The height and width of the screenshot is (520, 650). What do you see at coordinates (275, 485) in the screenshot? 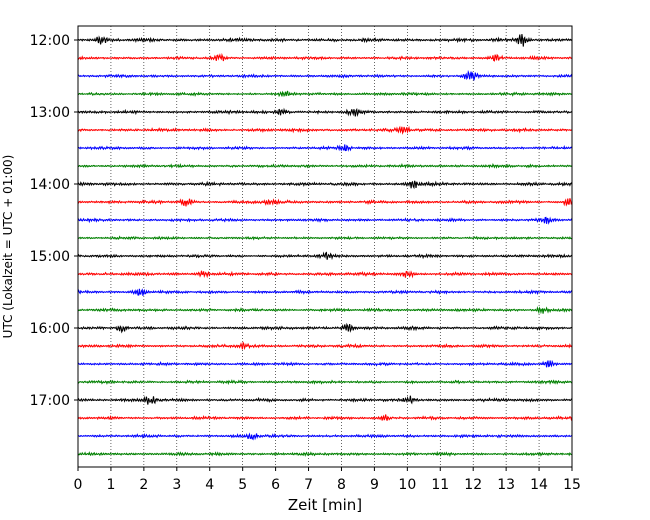
I see `x-tick-label: 6` at bounding box center [275, 485].